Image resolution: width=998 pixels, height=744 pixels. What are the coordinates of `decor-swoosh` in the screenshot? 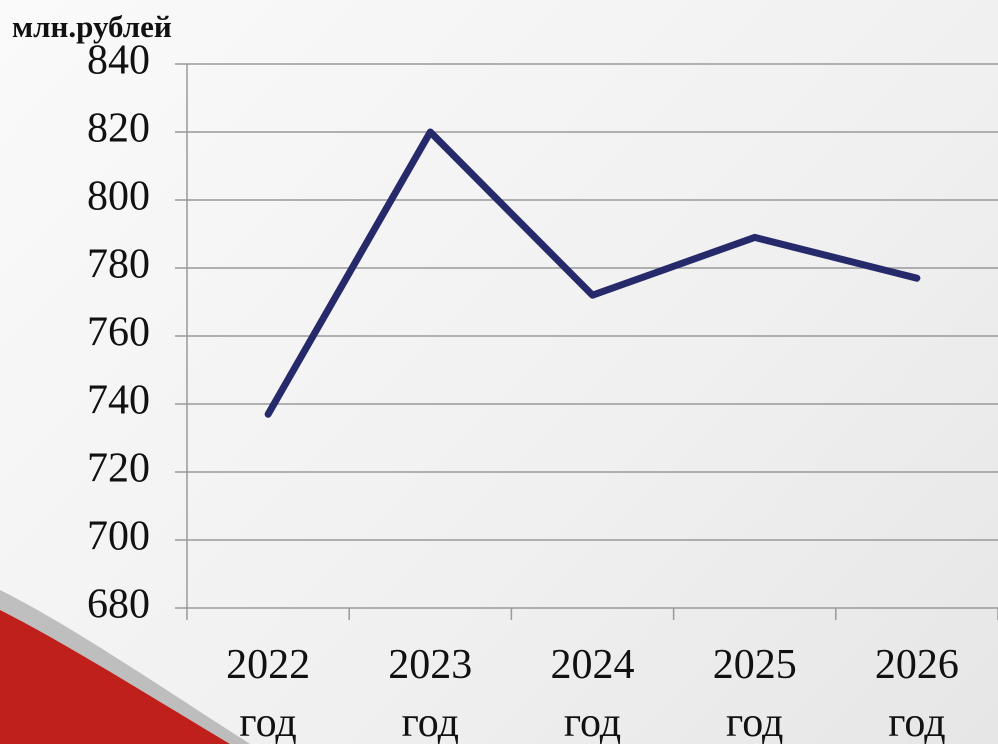 It's located at (115, 677).